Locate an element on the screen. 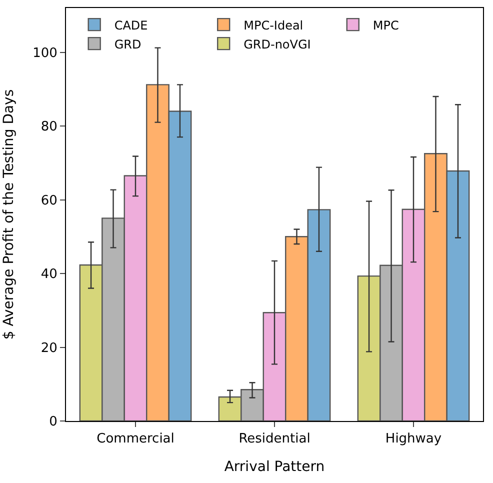  x-axis-title: Arrival Pattern is located at coordinates (274, 466).